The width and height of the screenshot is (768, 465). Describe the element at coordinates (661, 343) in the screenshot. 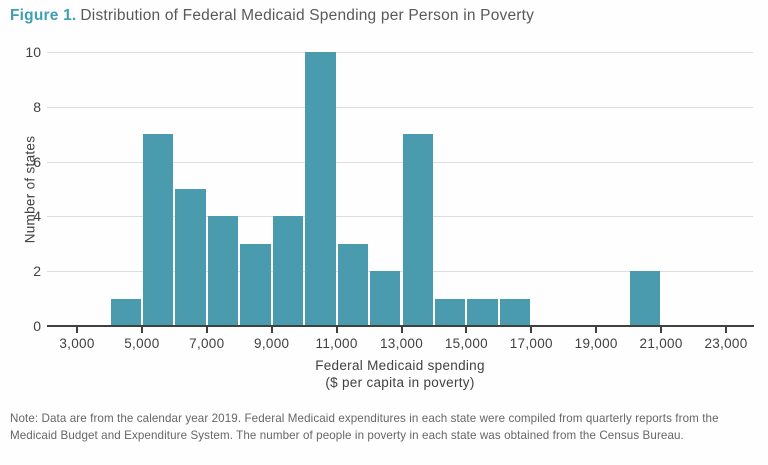

I see `x-tick-label: 21,000` at that location.